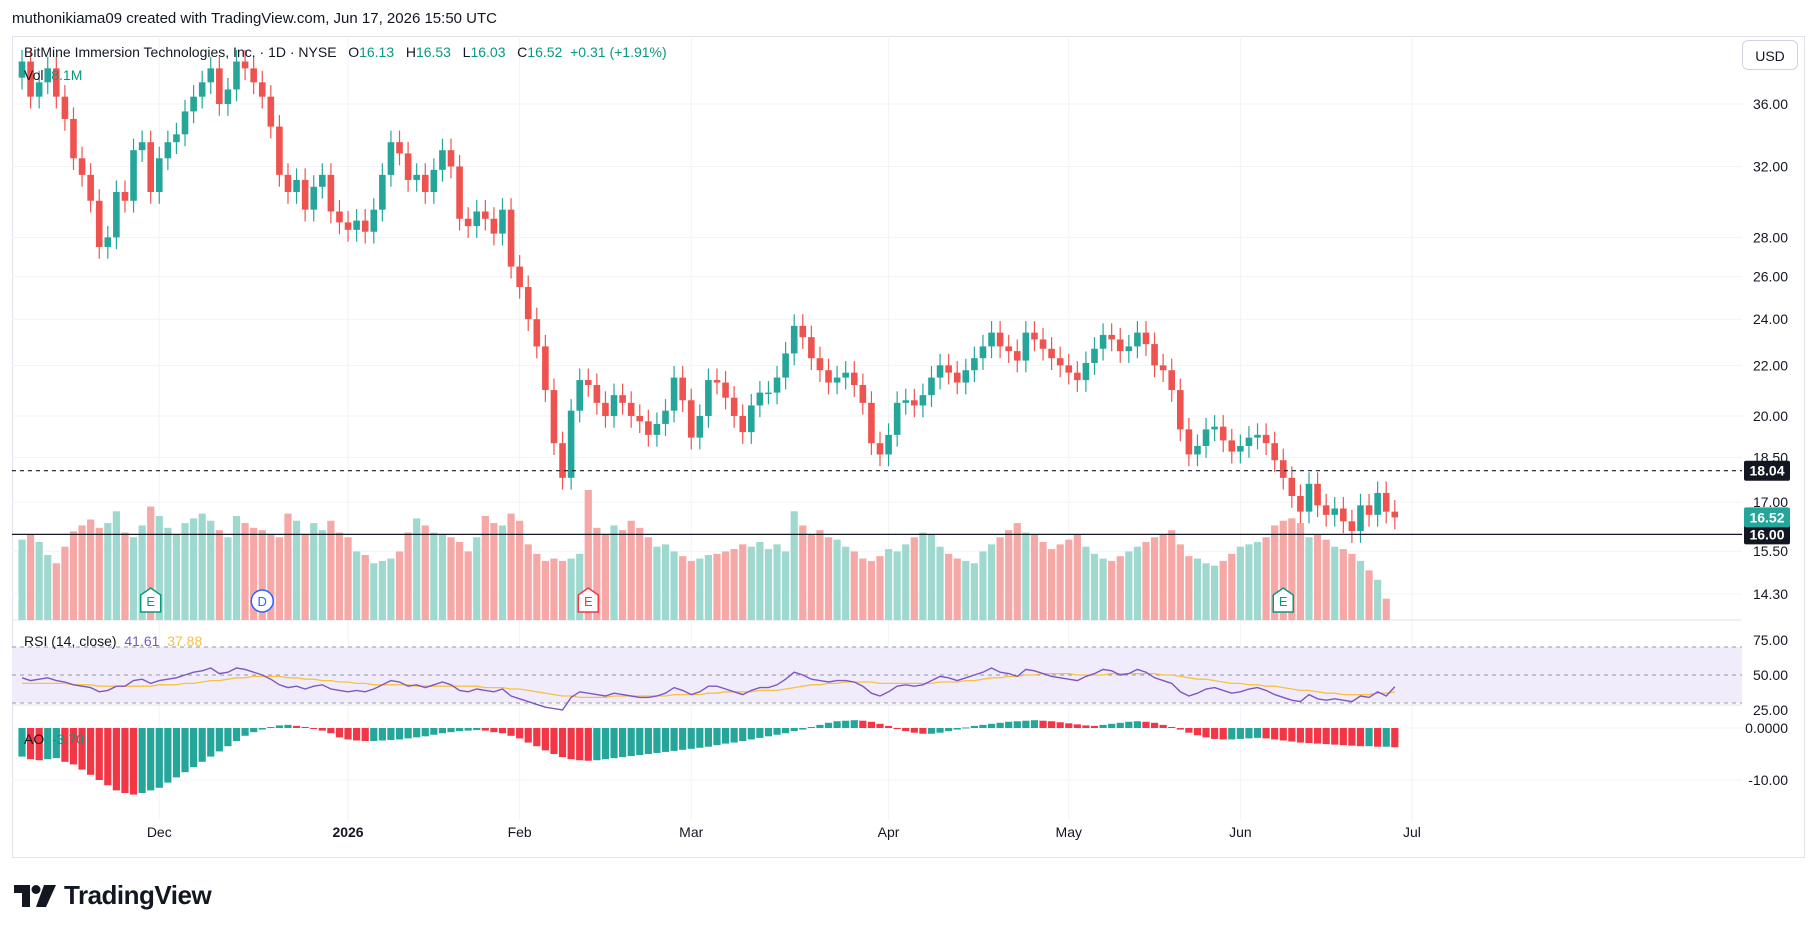  Describe the element at coordinates (113, 895) in the screenshot. I see `tradingview-logo: TradingView` at that location.